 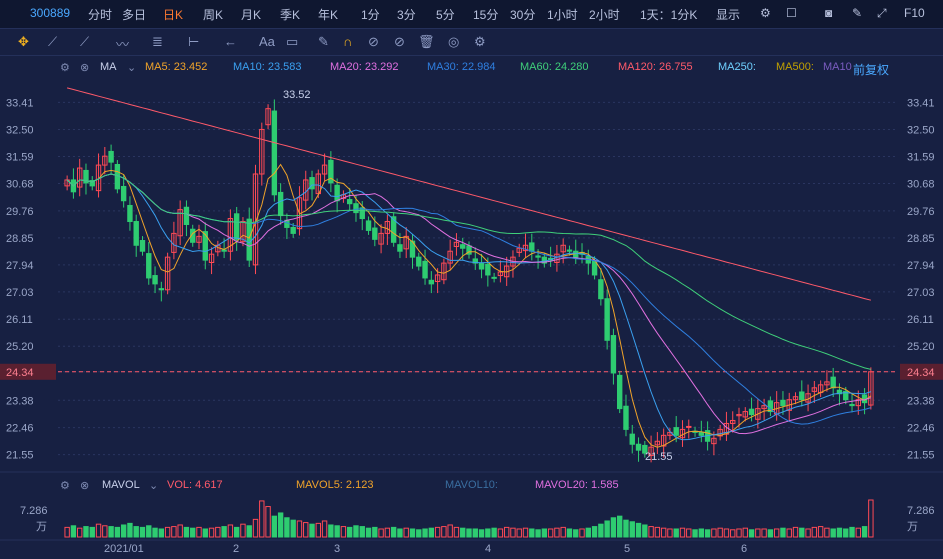 What do you see at coordinates (328, 15) in the screenshot?
I see `period-year: 年K` at bounding box center [328, 15].